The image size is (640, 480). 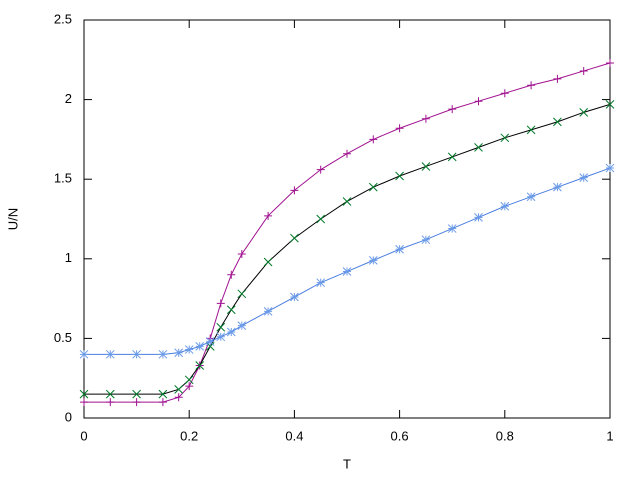 What do you see at coordinates (68, 257) in the screenshot?
I see `y-tick-label: 1` at bounding box center [68, 257].